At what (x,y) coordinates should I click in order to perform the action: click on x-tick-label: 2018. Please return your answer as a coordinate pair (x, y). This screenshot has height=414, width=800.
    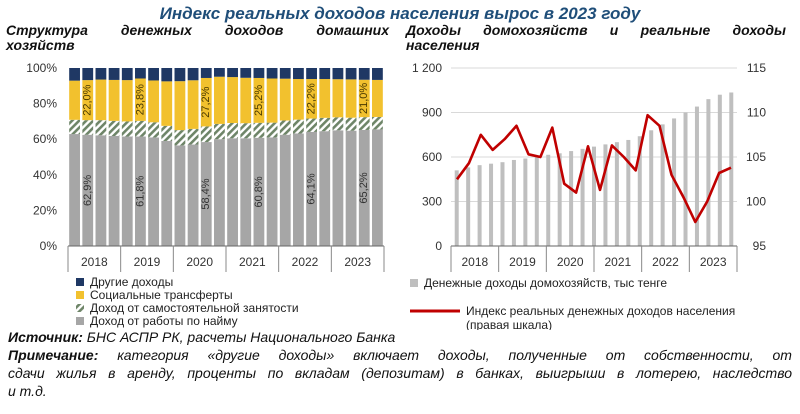
    Looking at the image, I should click on (94, 262).